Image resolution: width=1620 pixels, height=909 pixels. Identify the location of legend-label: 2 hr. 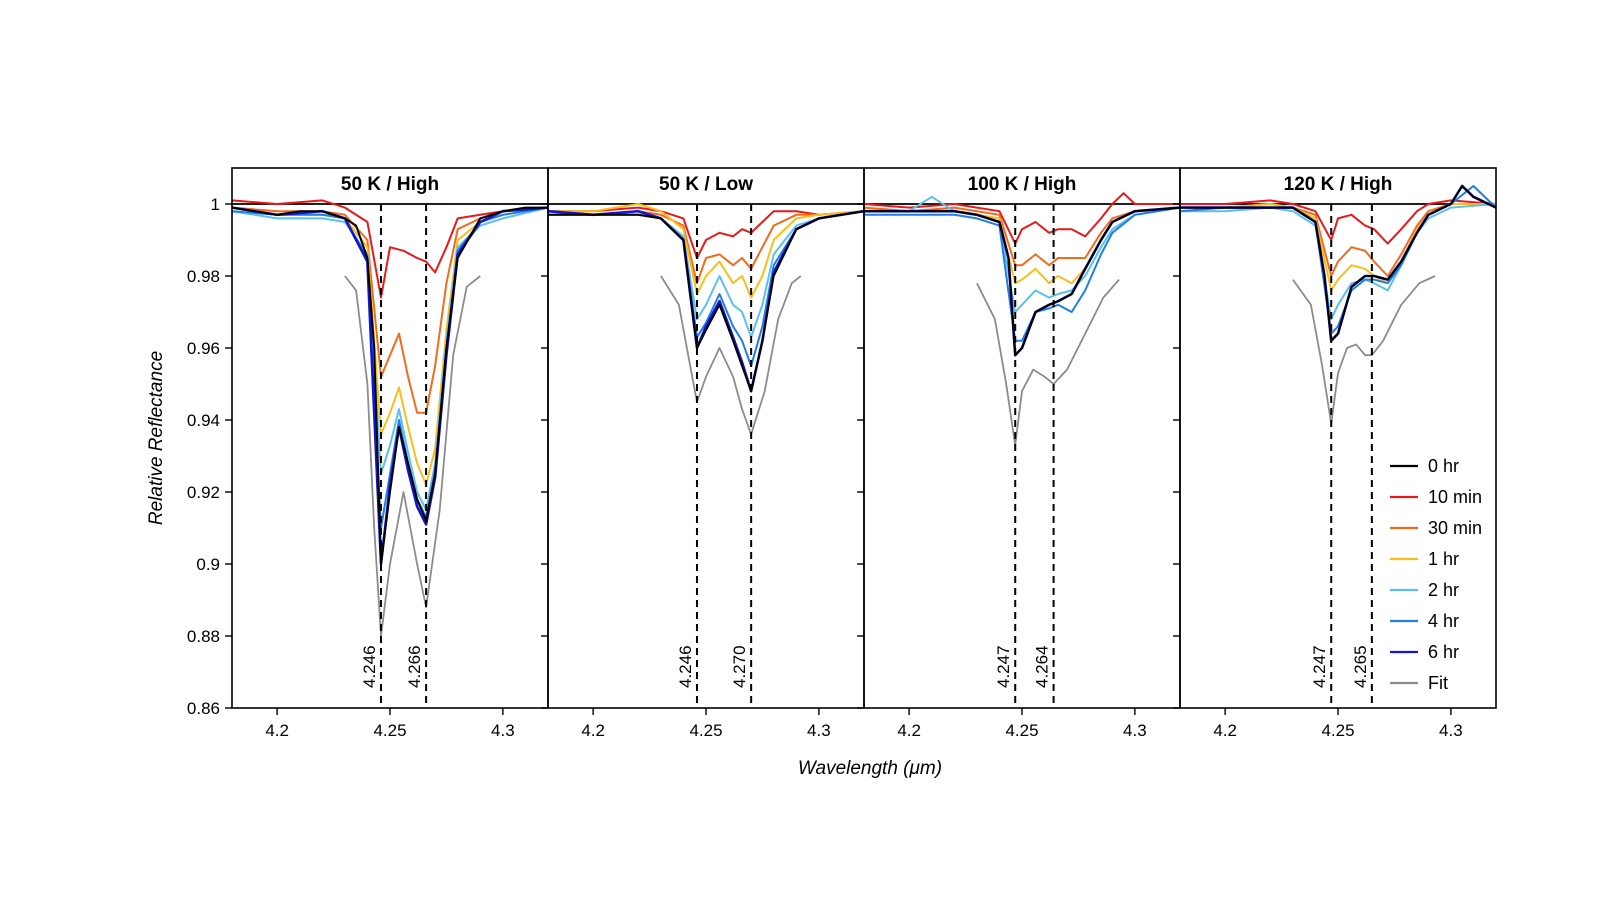
(1443, 590).